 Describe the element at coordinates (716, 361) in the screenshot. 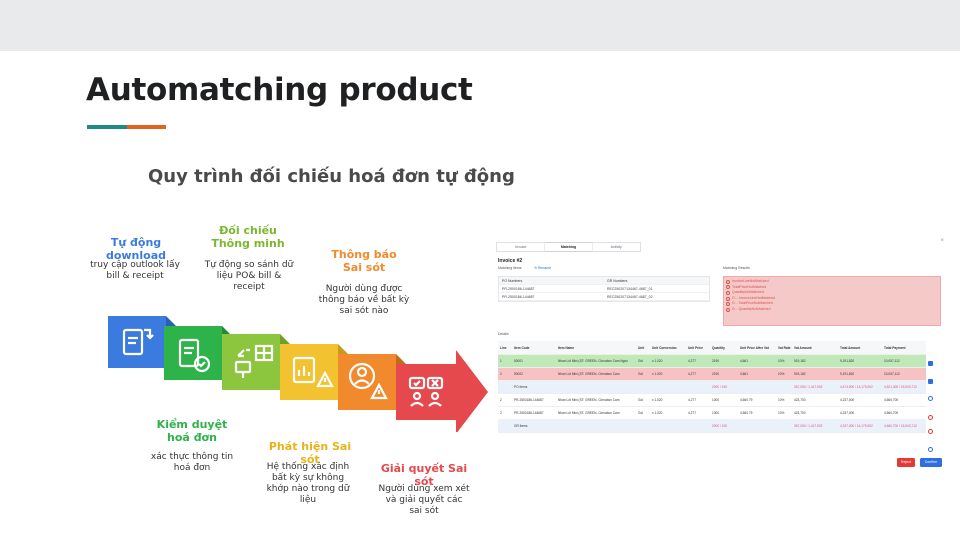

I see `table-cell: 2190` at that location.